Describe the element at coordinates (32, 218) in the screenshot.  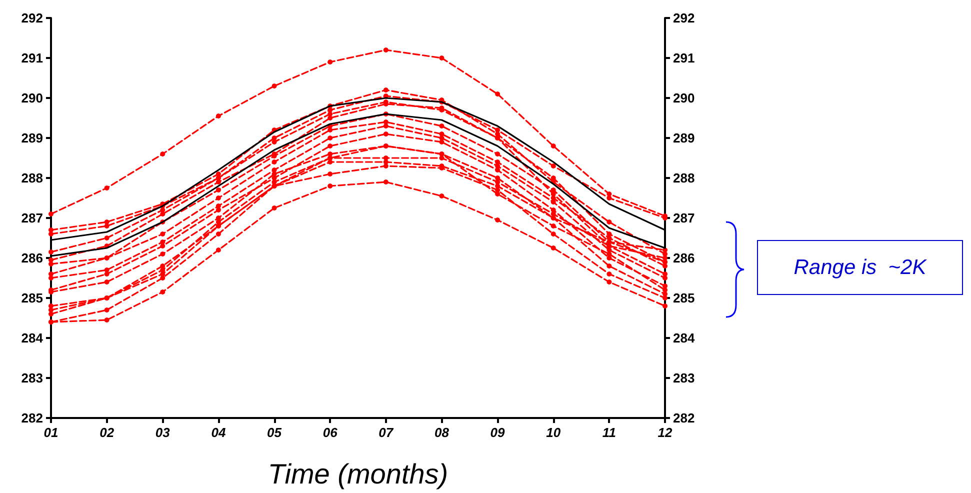
I see `y-tick-label: 287` at that location.